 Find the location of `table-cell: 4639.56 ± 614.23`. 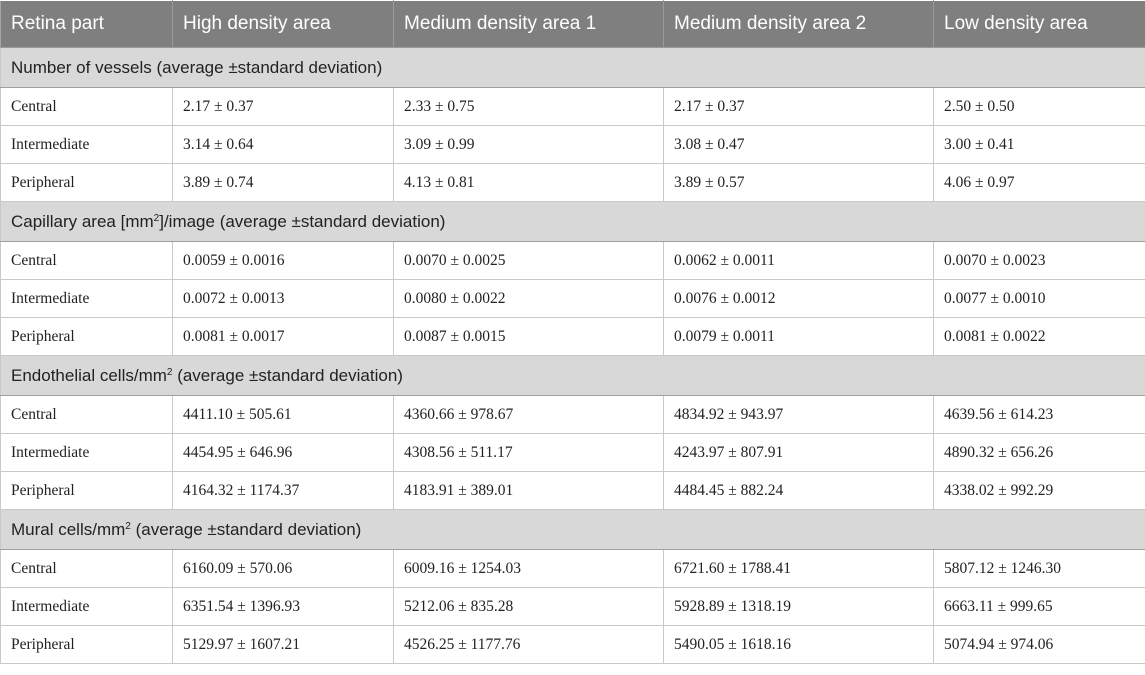

table-cell: 4639.56 ± 614.23 is located at coordinates (1039, 414).